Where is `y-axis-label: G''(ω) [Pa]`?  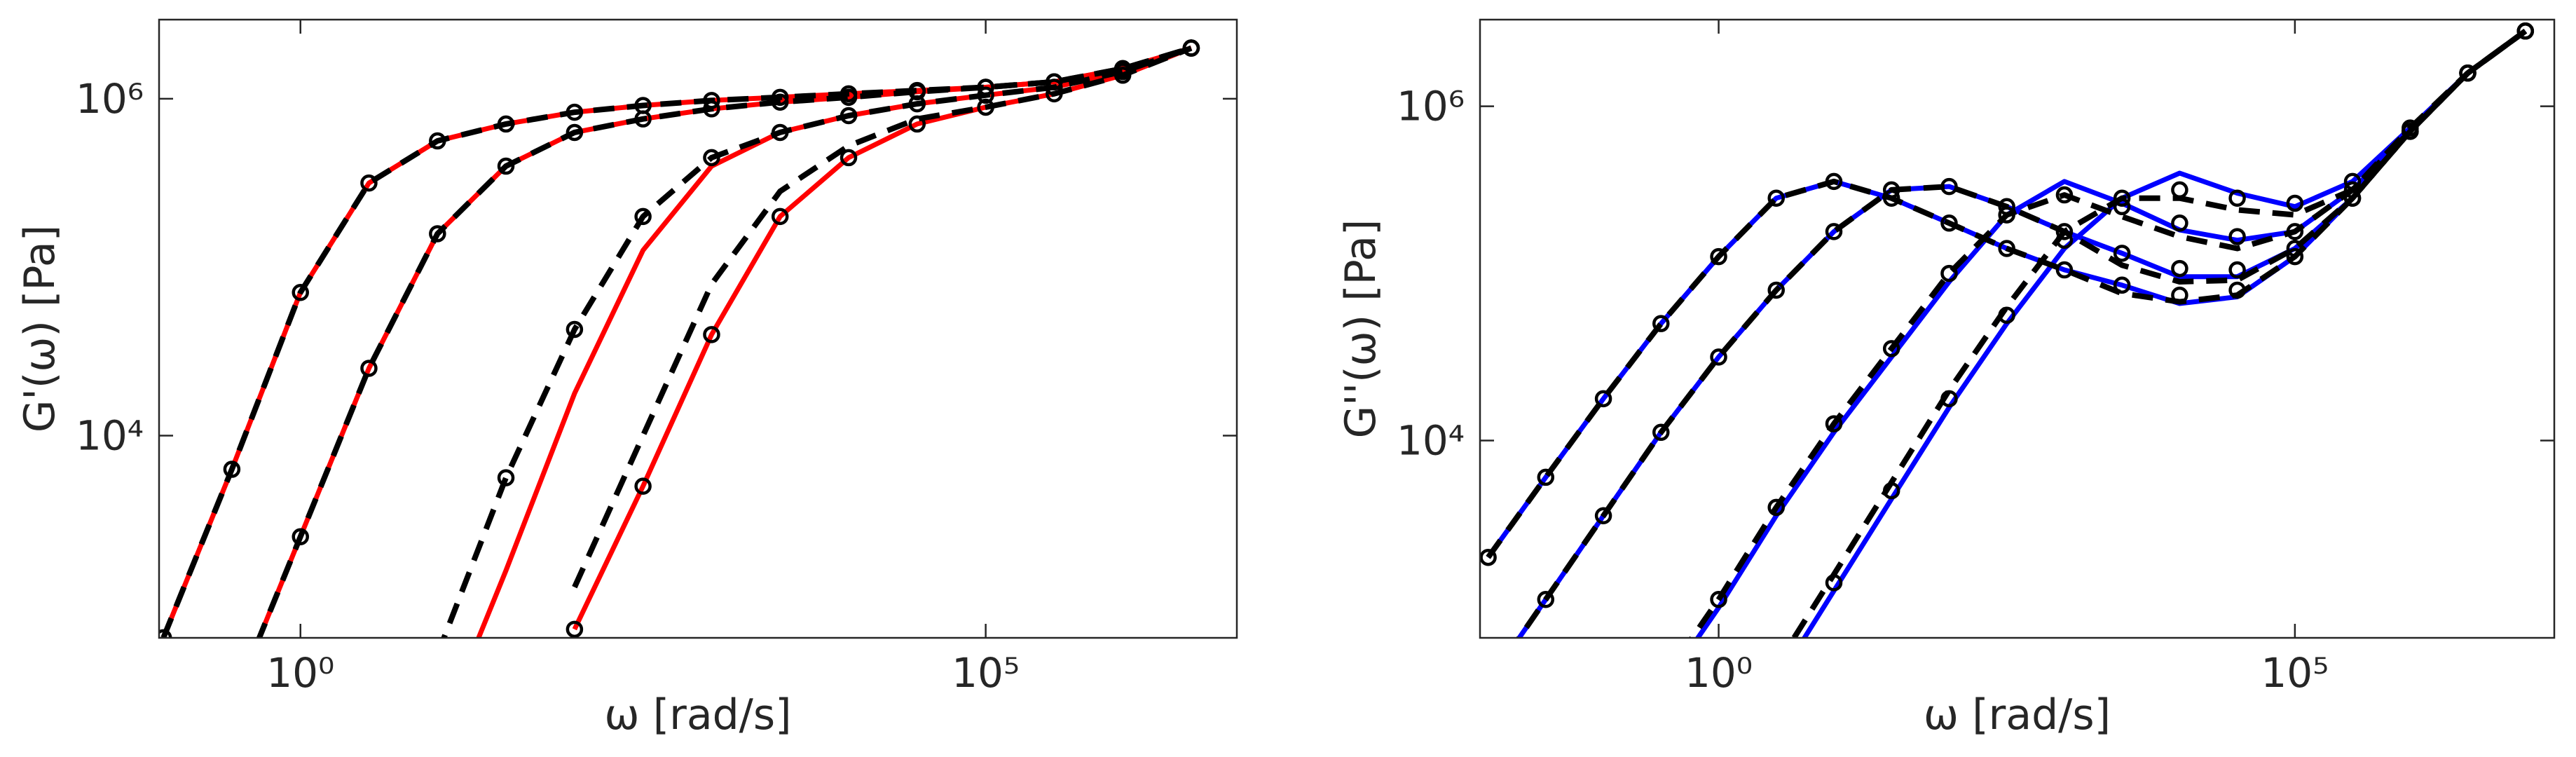
y-axis-label: G''(ω) [Pa] is located at coordinates (1360, 329).